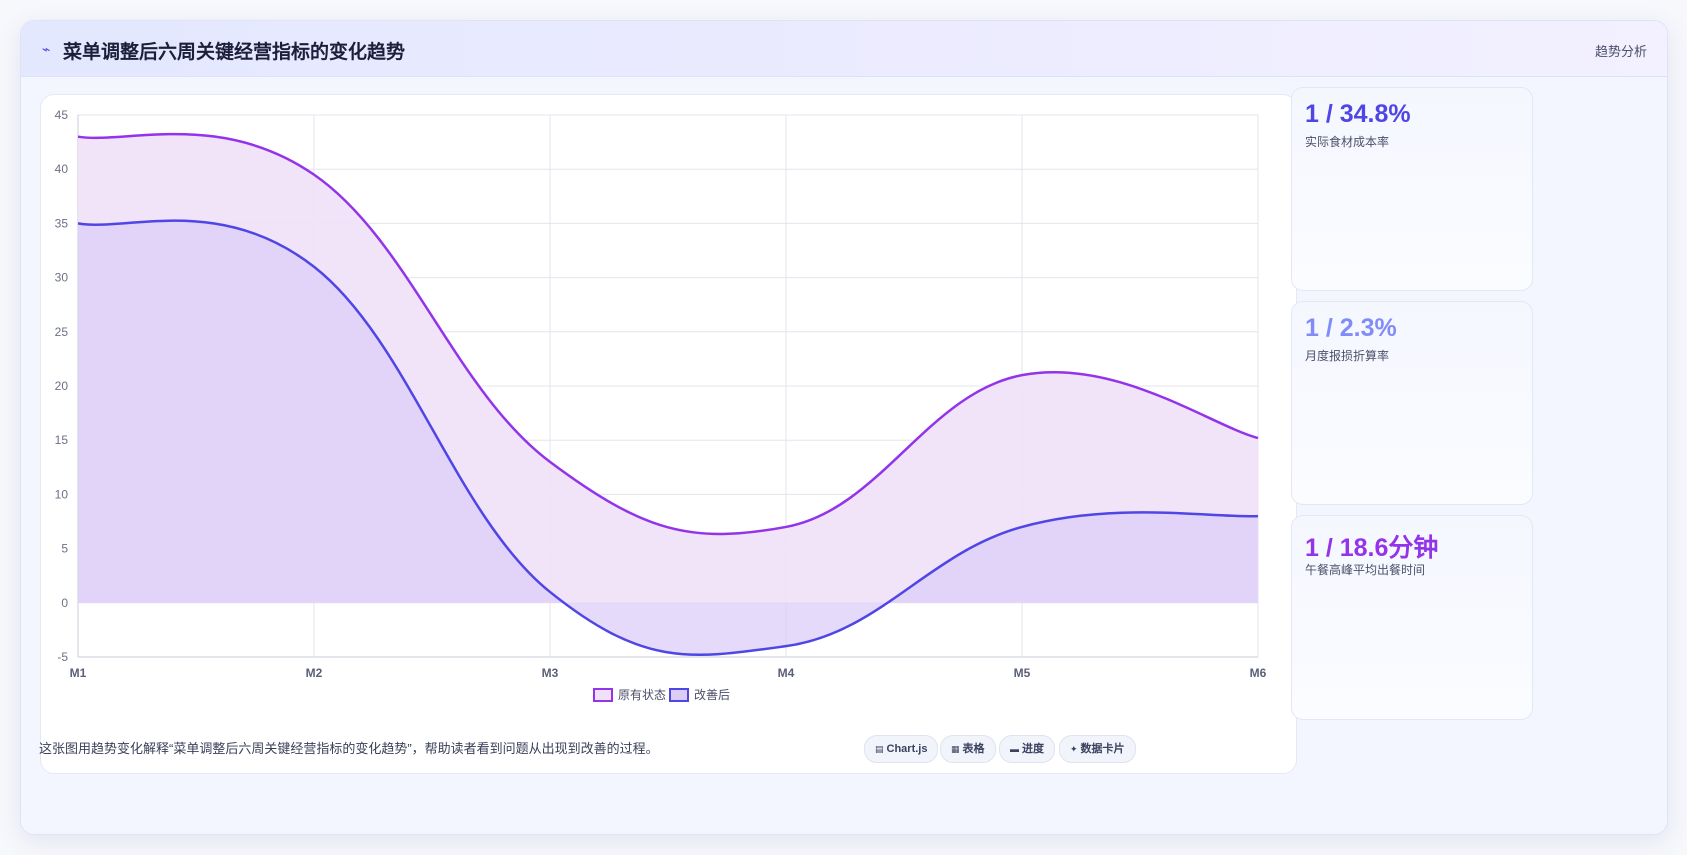 The height and width of the screenshot is (855, 1687). What do you see at coordinates (78, 673) in the screenshot?
I see `x-tick-label: M1` at bounding box center [78, 673].